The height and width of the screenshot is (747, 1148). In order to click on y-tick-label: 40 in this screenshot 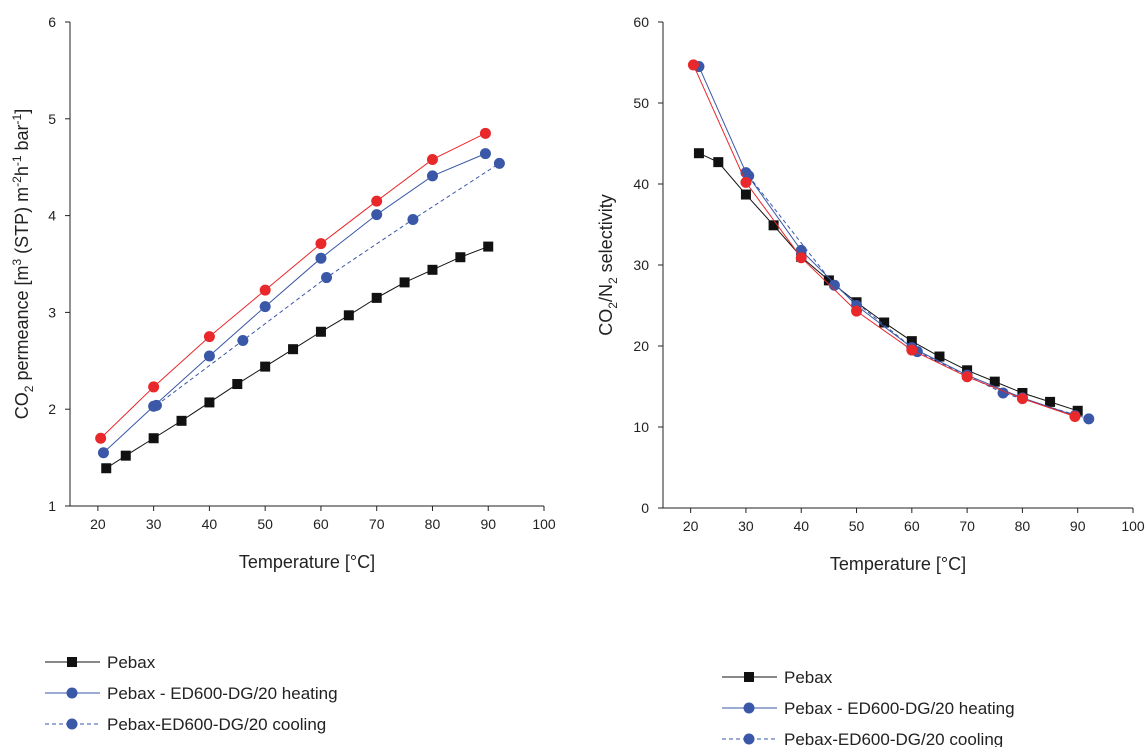, I will do `click(641, 184)`.